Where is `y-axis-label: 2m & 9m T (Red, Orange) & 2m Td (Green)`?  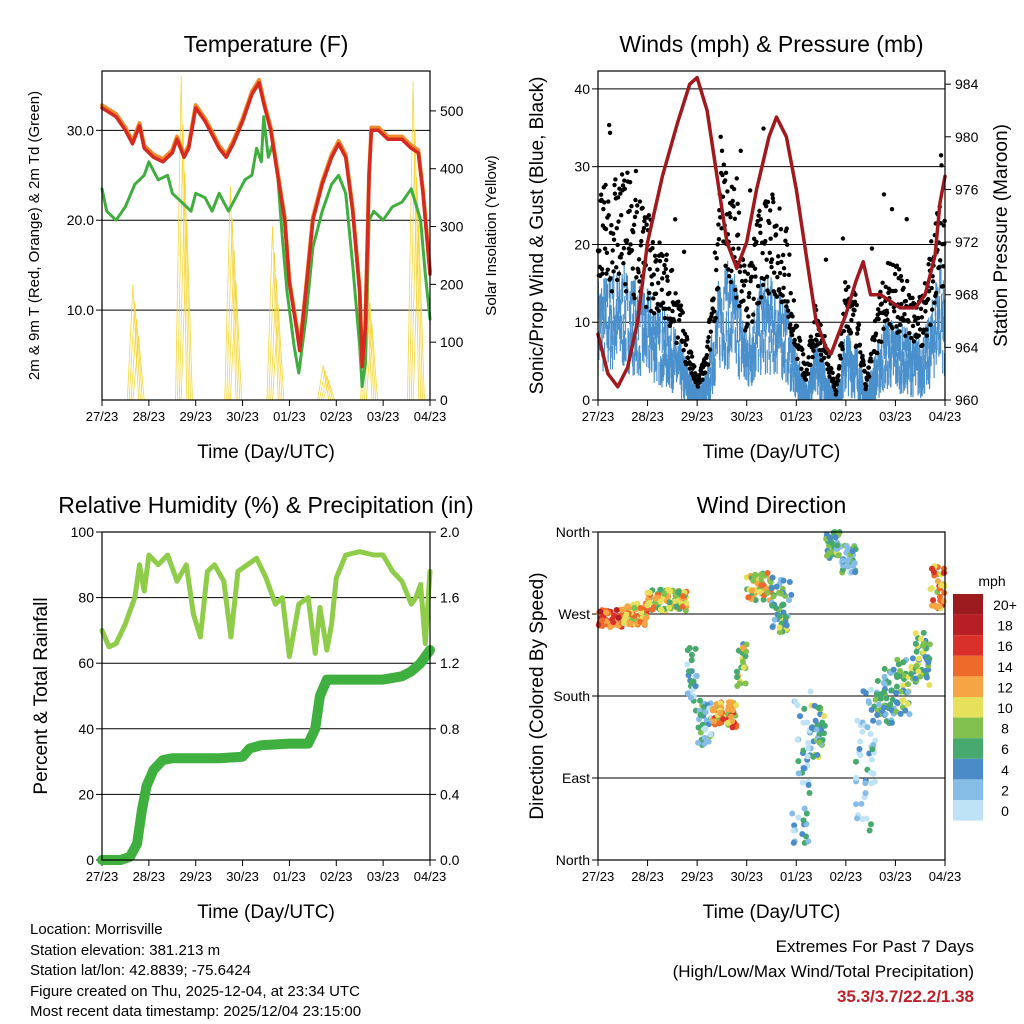 y-axis-label: 2m & 9m T (Red, Orange) & 2m Td (Green) is located at coordinates (34, 235).